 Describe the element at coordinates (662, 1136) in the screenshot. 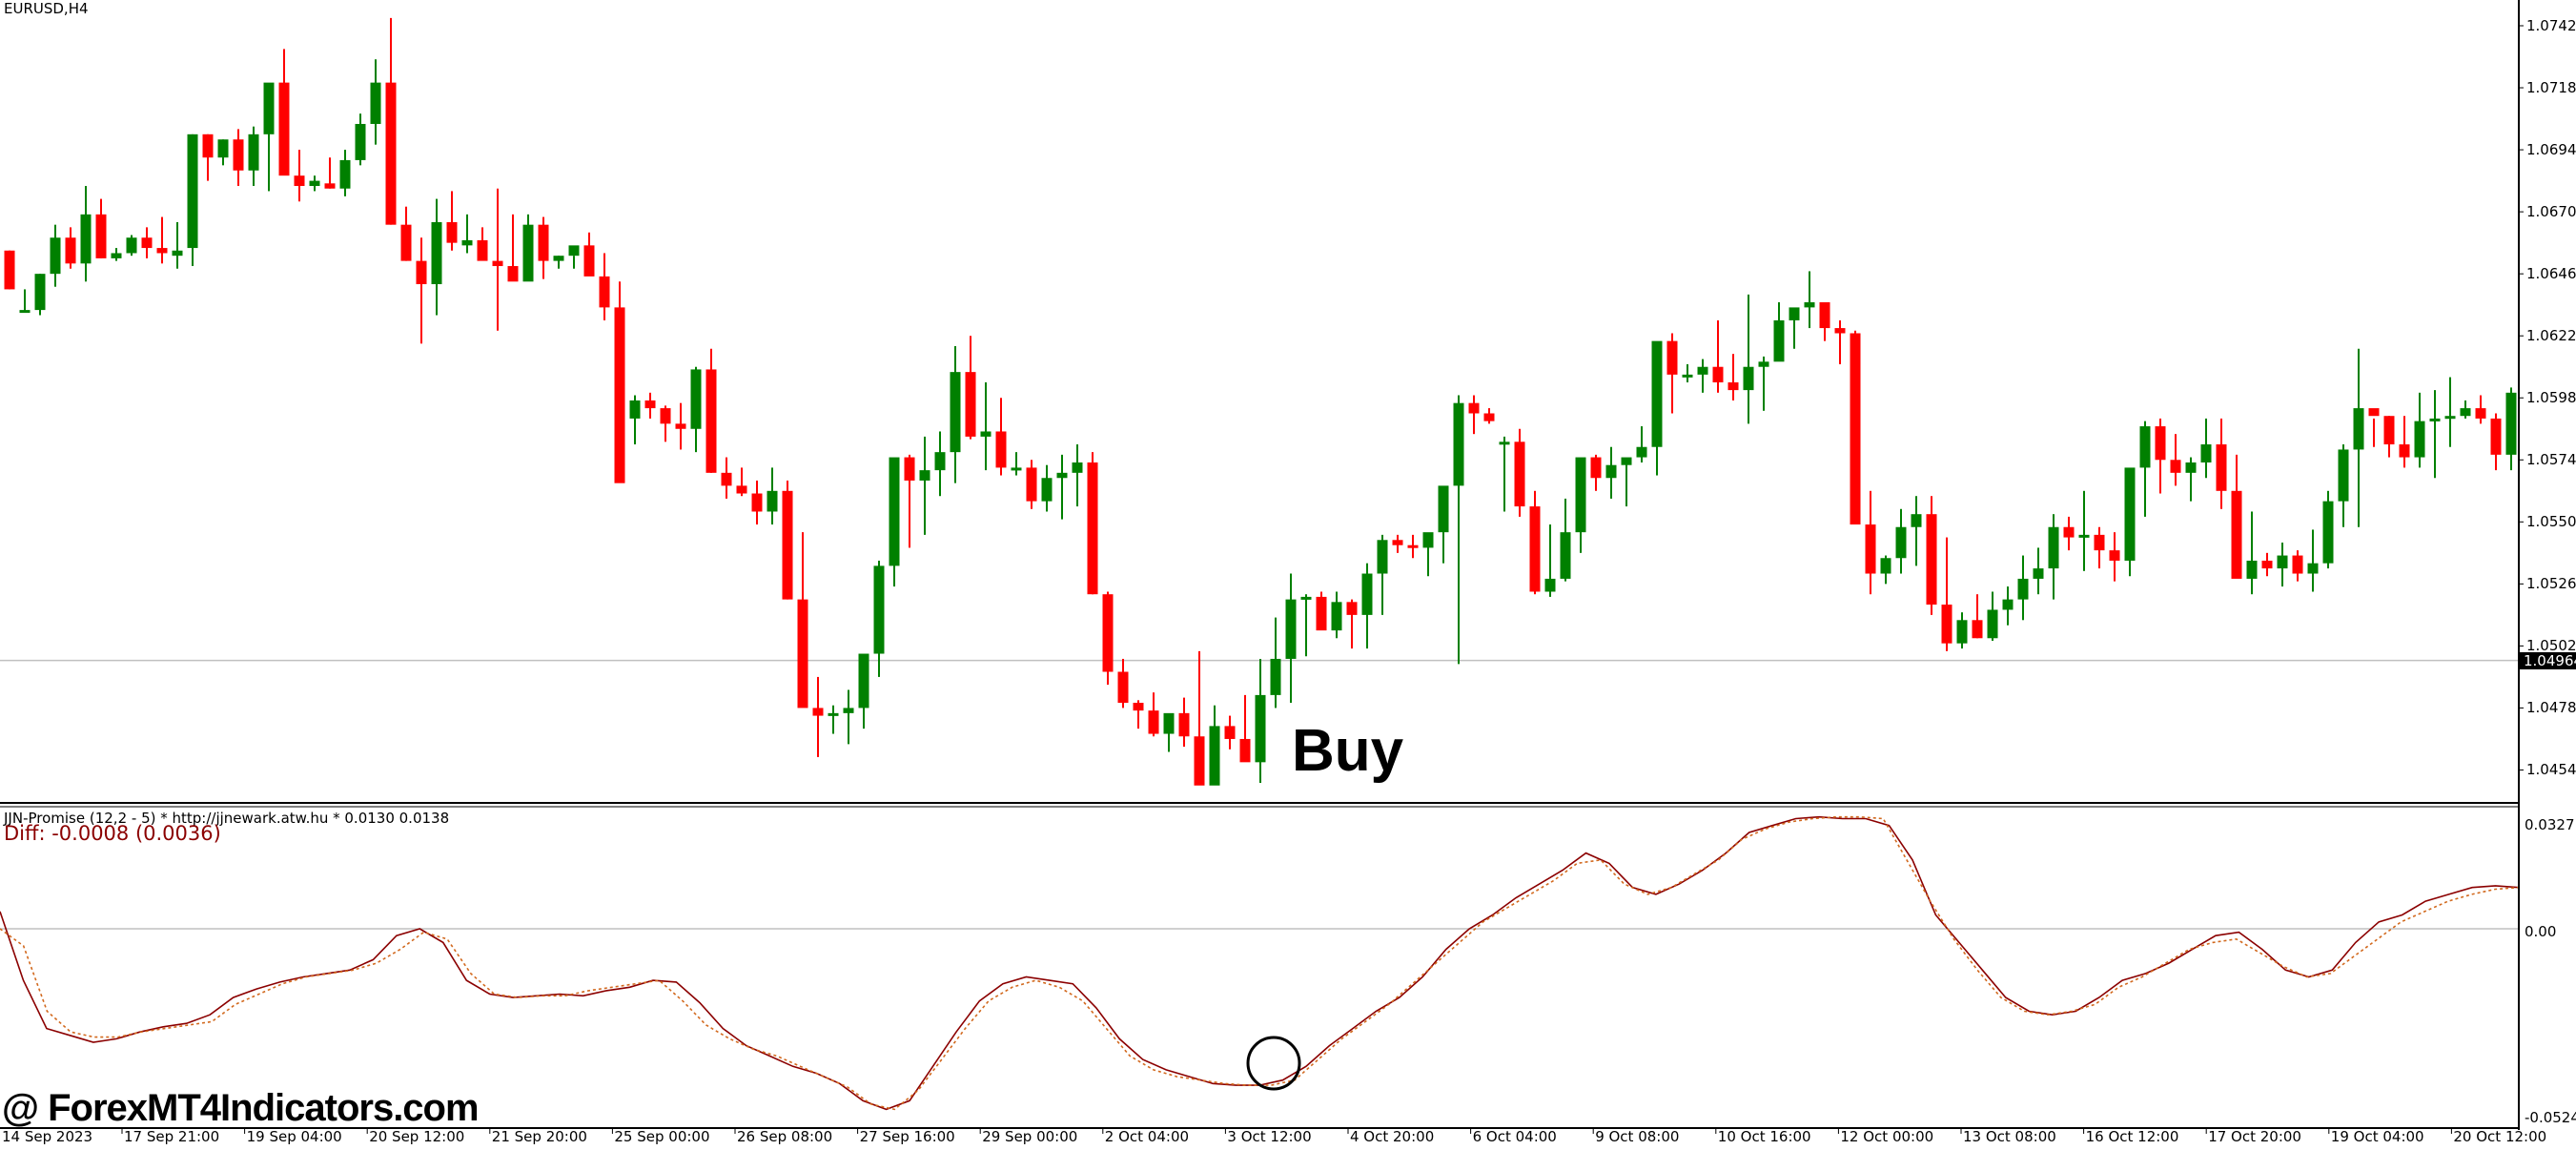

I see `time-tick-label: 25 Sep 00:00` at that location.